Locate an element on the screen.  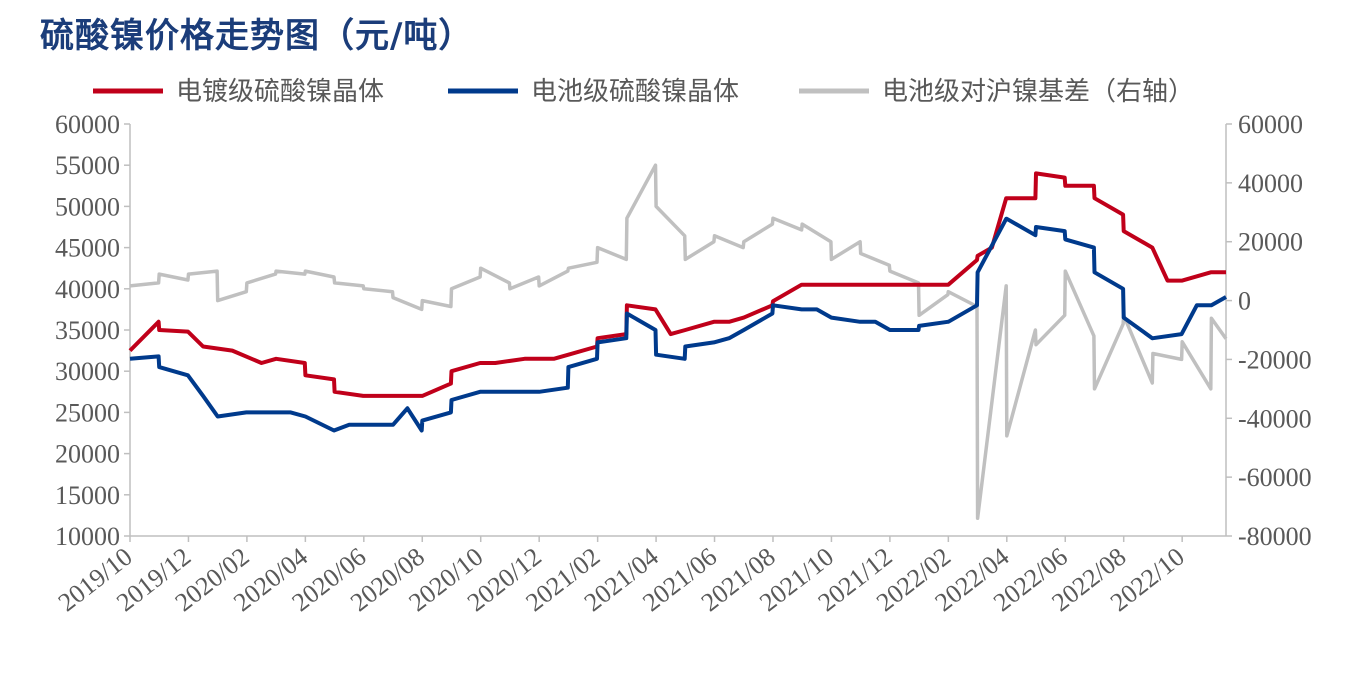
y-right-tick-labels: 60000 40000 20000 0 -20000 -40000 -60000 -80000 is located at coordinates (1269, 330).